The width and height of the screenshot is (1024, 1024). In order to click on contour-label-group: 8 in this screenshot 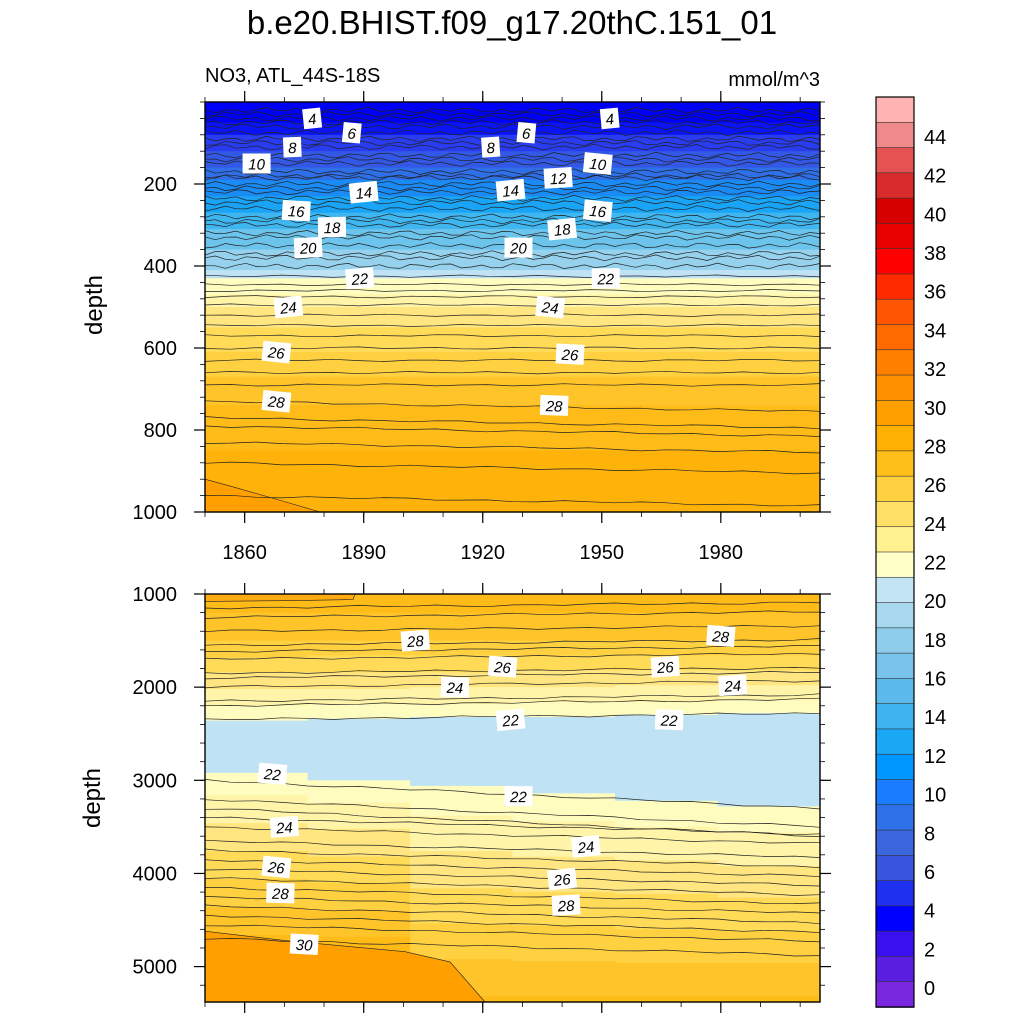, I will do `click(491, 147)`.